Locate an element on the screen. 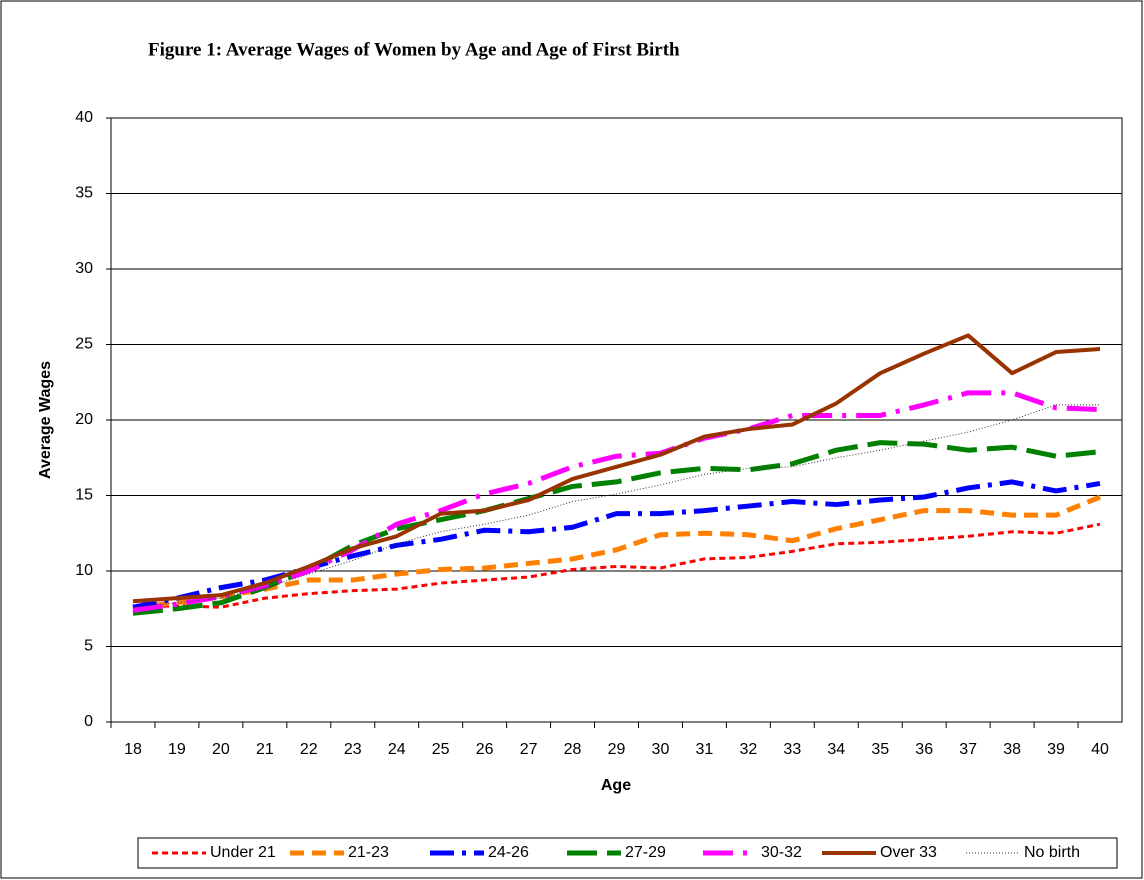 Image resolution: width=1144 pixels, height=880 pixels. x-tick-label: 36 is located at coordinates (924, 749).